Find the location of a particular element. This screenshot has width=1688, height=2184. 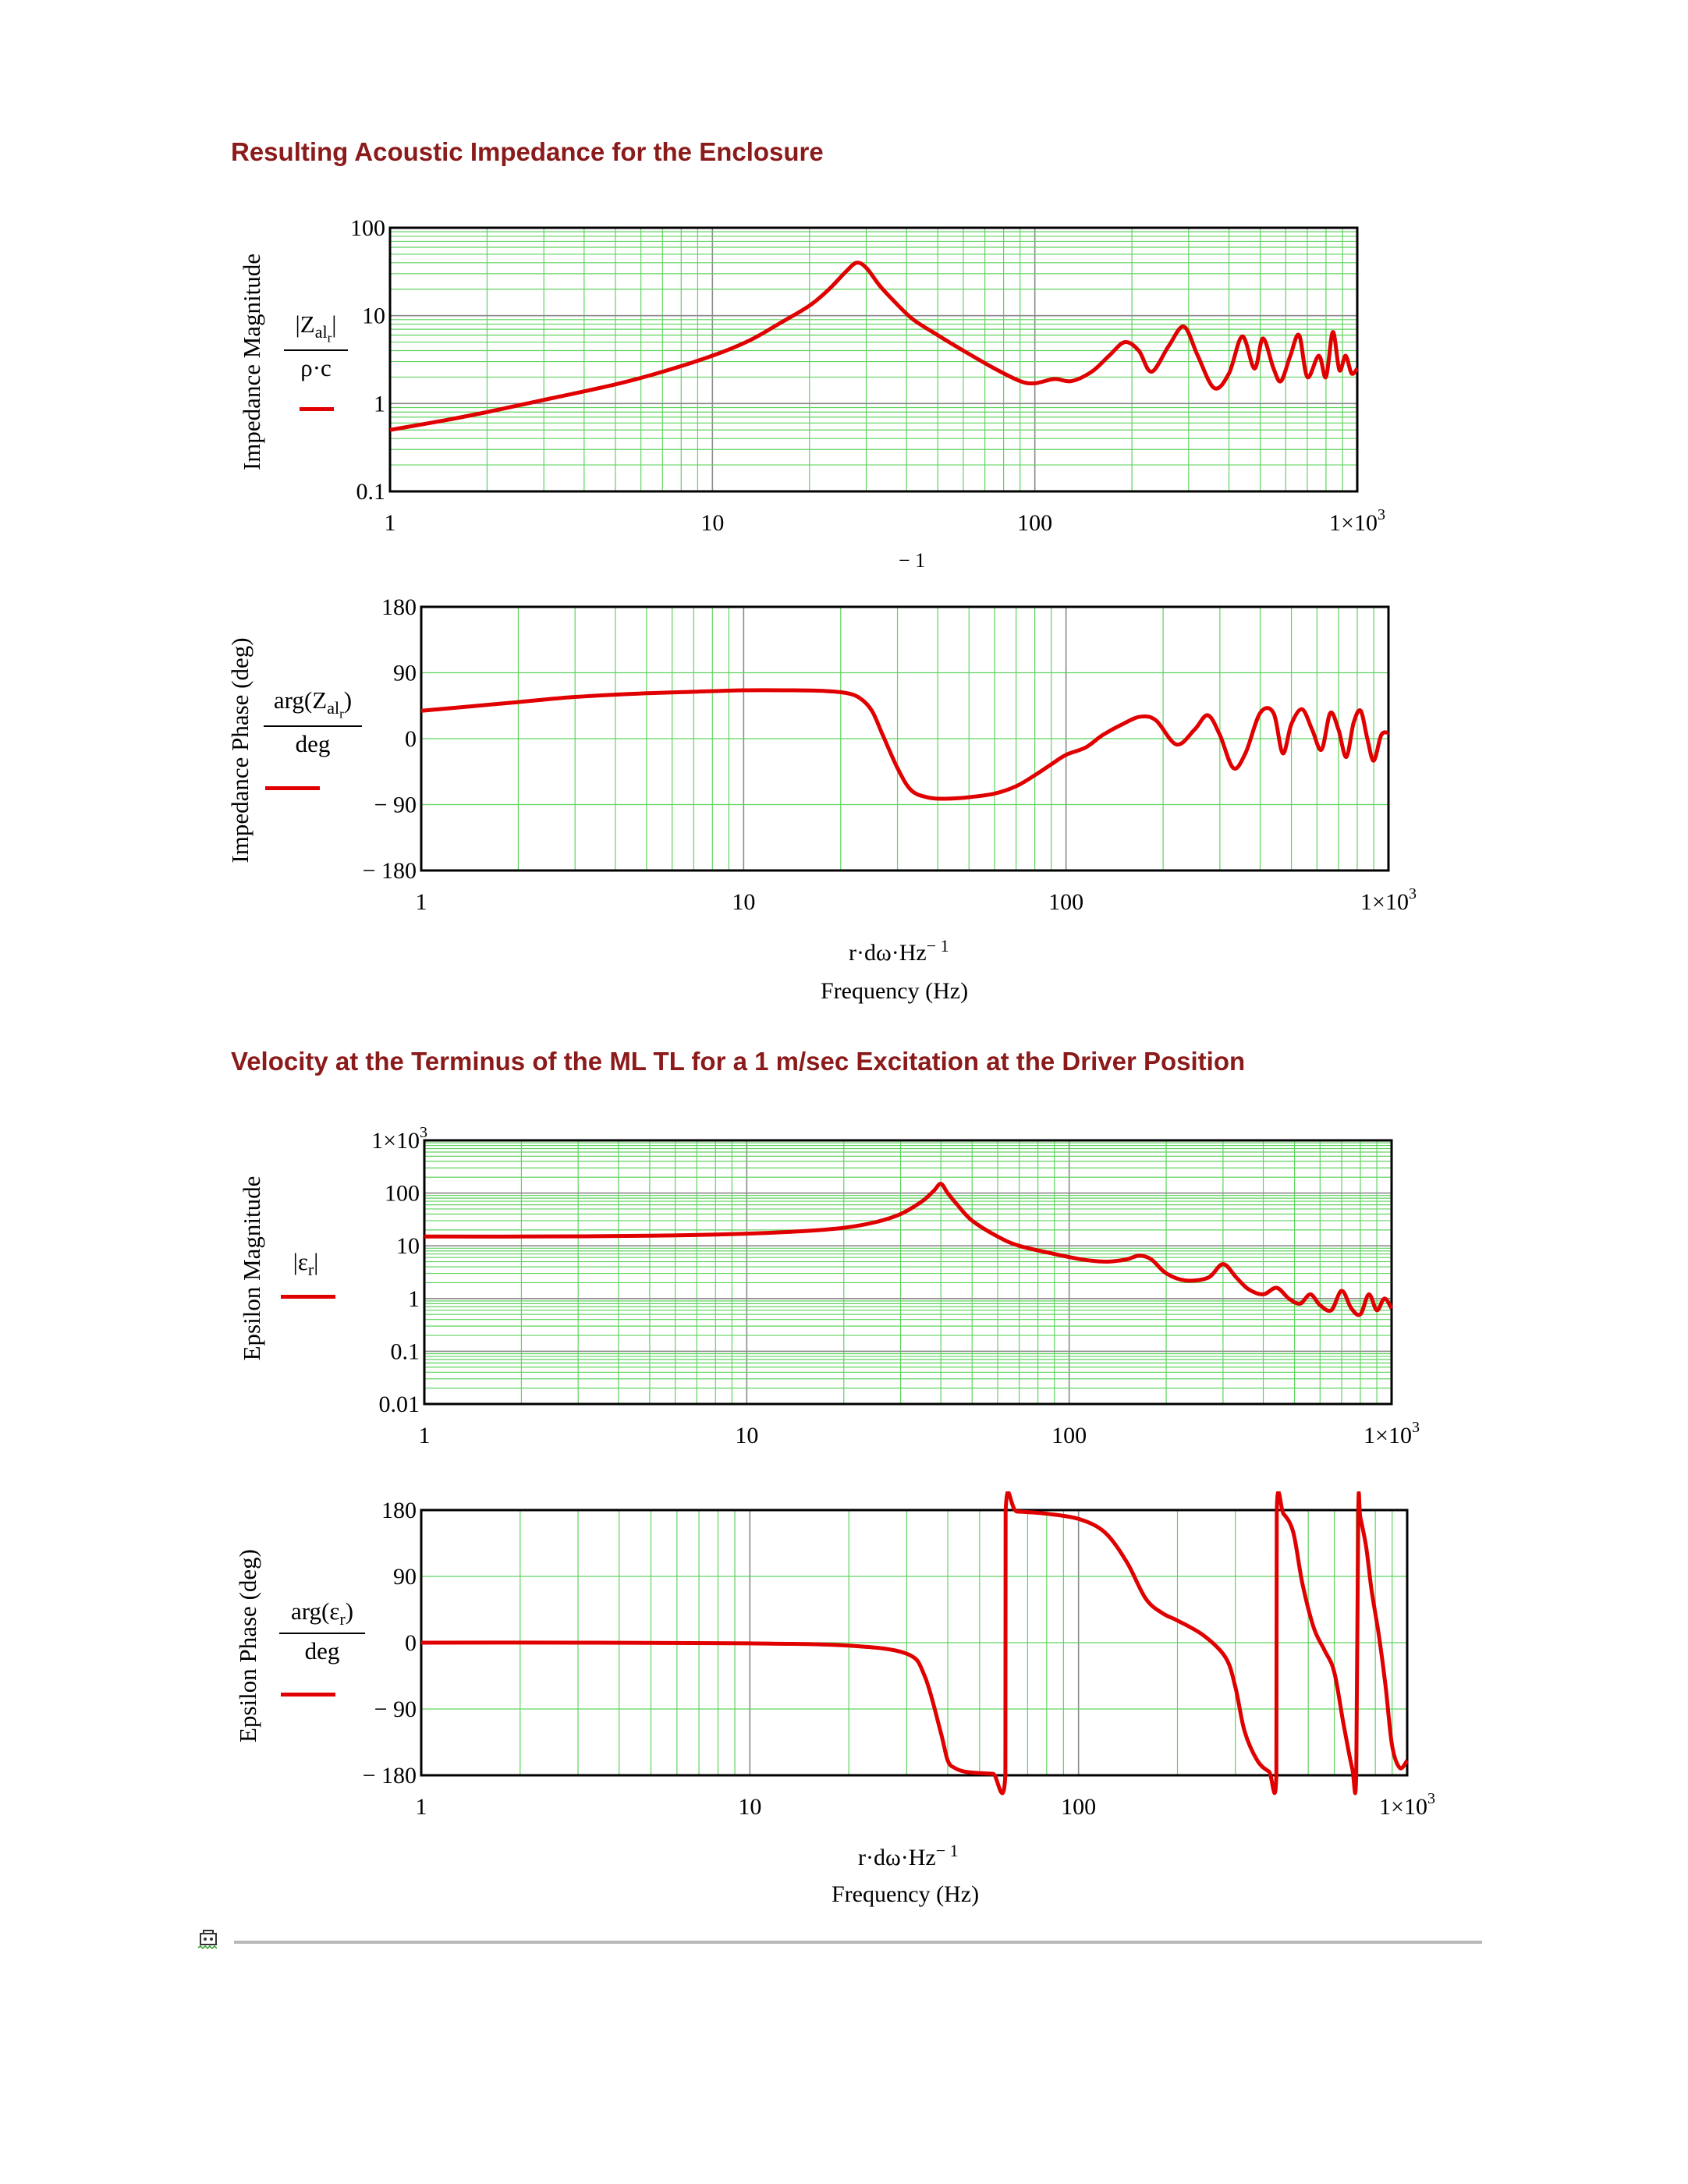

chart1-frac-subsub: r is located at coordinates (329, 338).